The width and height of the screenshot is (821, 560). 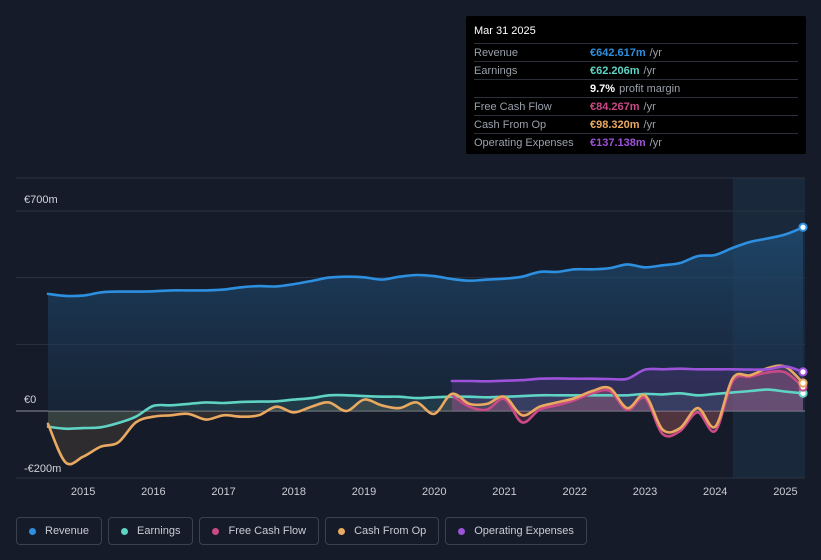 I want to click on tooltip-row: Cash From Op €98.320m/yr, so click(x=636, y=124).